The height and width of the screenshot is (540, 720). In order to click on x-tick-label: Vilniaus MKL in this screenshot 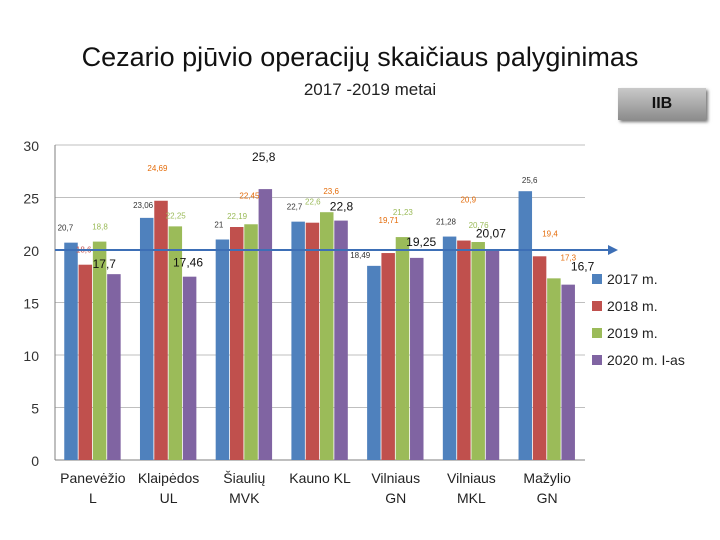, I will do `click(471, 488)`.